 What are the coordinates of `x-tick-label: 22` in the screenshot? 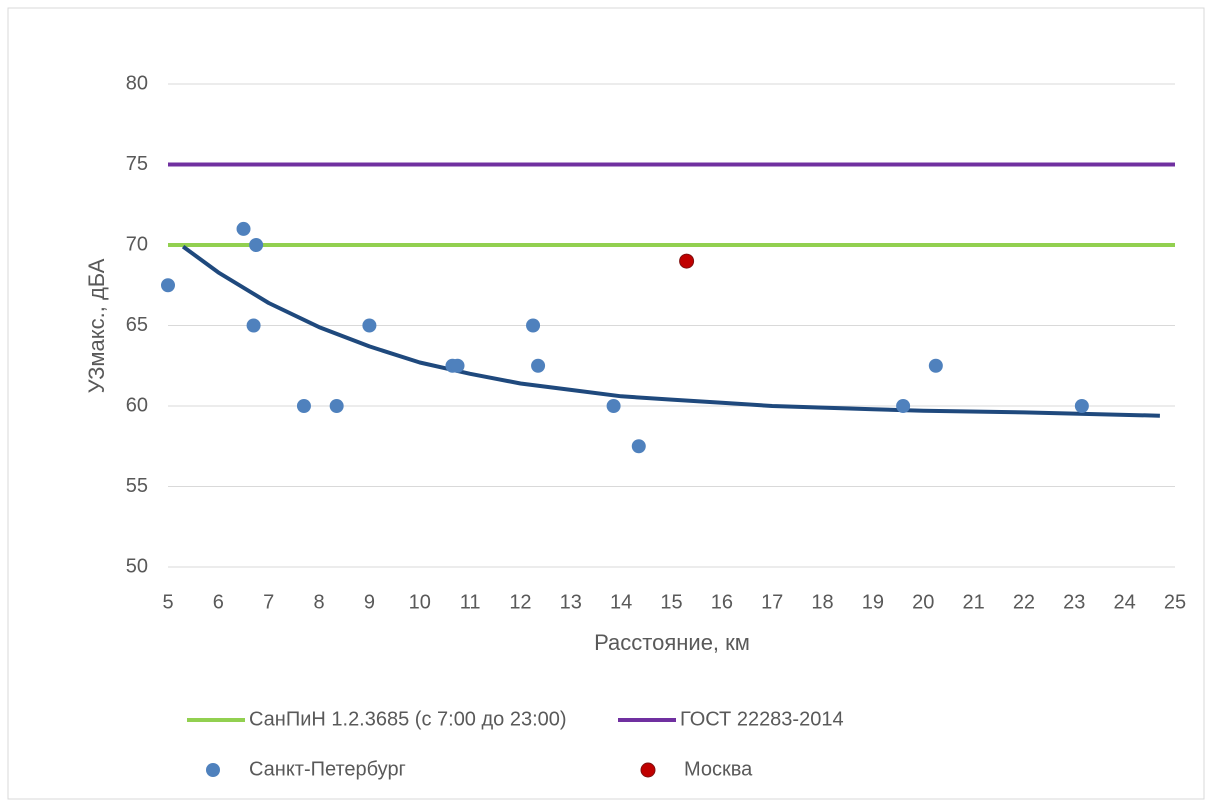 It's located at (1024, 602).